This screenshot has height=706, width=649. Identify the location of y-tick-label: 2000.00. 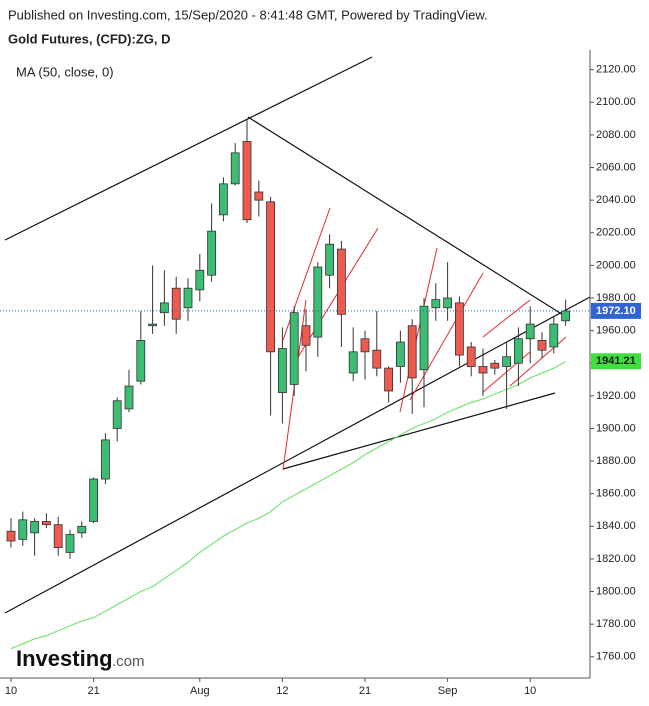
(616, 265).